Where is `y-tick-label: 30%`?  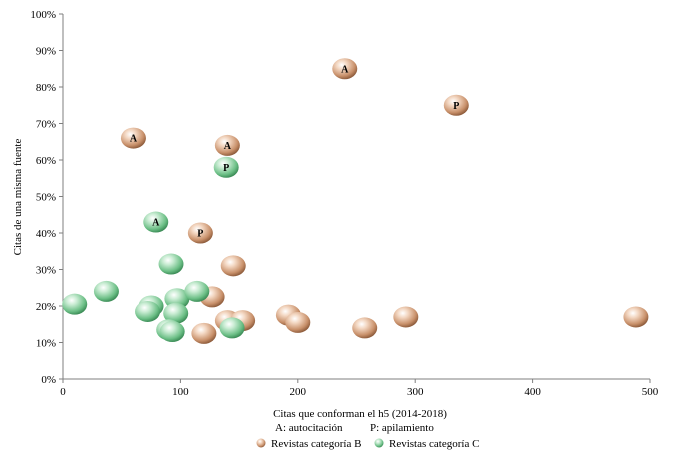
y-tick-label: 30% is located at coordinates (46, 271).